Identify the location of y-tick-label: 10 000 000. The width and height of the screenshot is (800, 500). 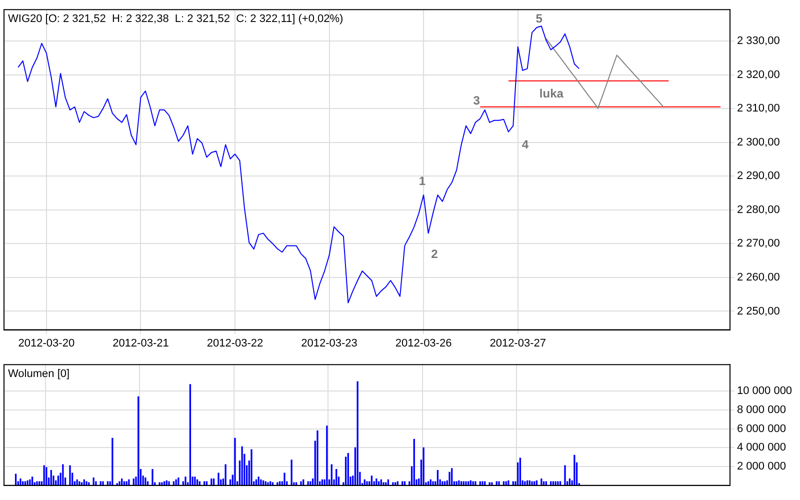
(764, 391).